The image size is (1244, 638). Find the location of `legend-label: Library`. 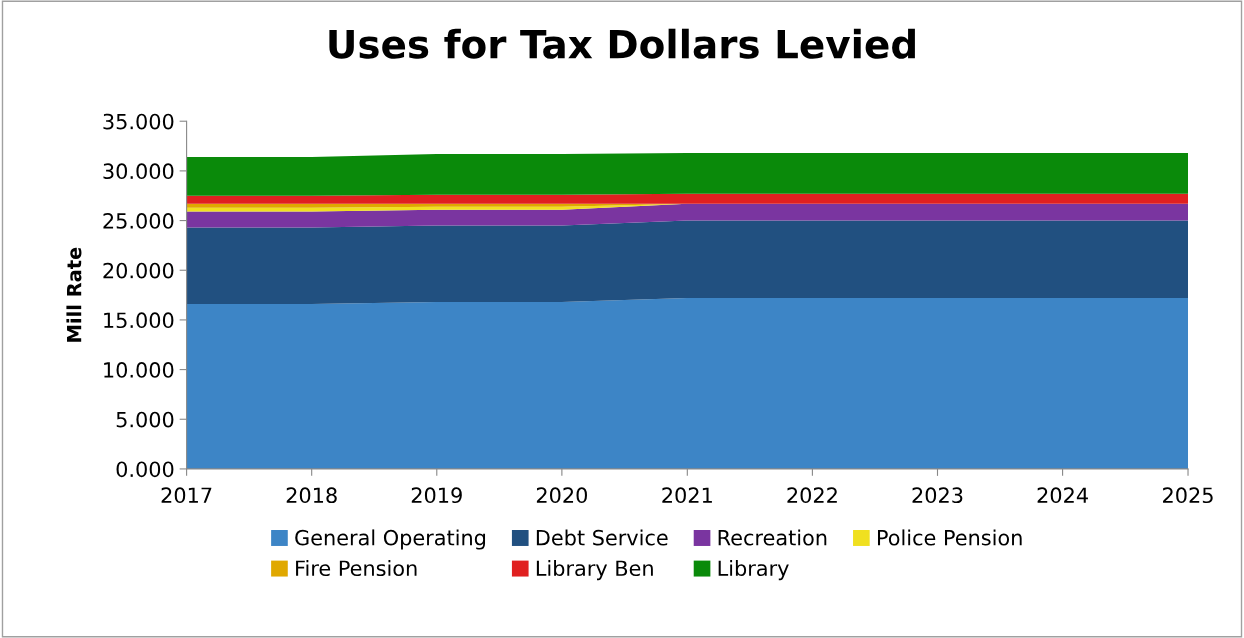

legend-label: Library is located at coordinates (753, 570).